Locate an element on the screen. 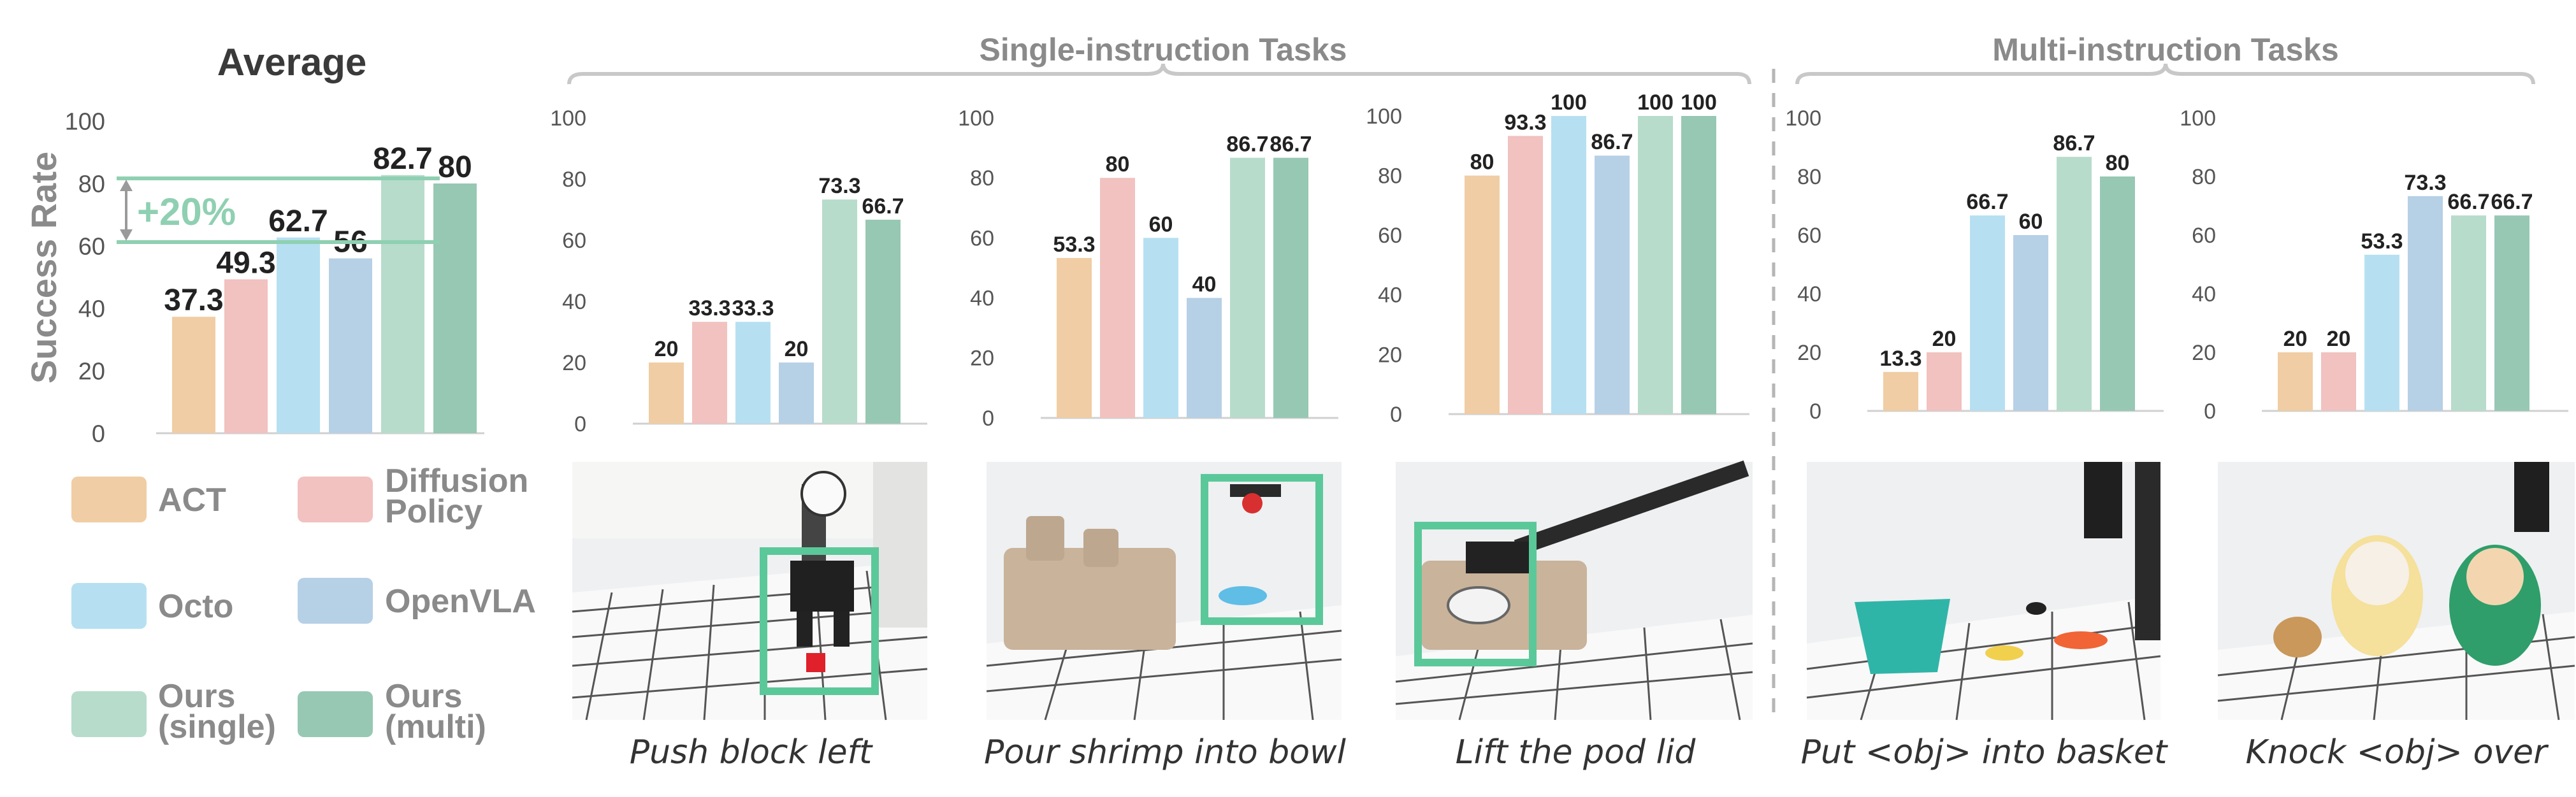 This screenshot has width=2576, height=797. legend-item-openvla: OpenVLA is located at coordinates (417, 601).